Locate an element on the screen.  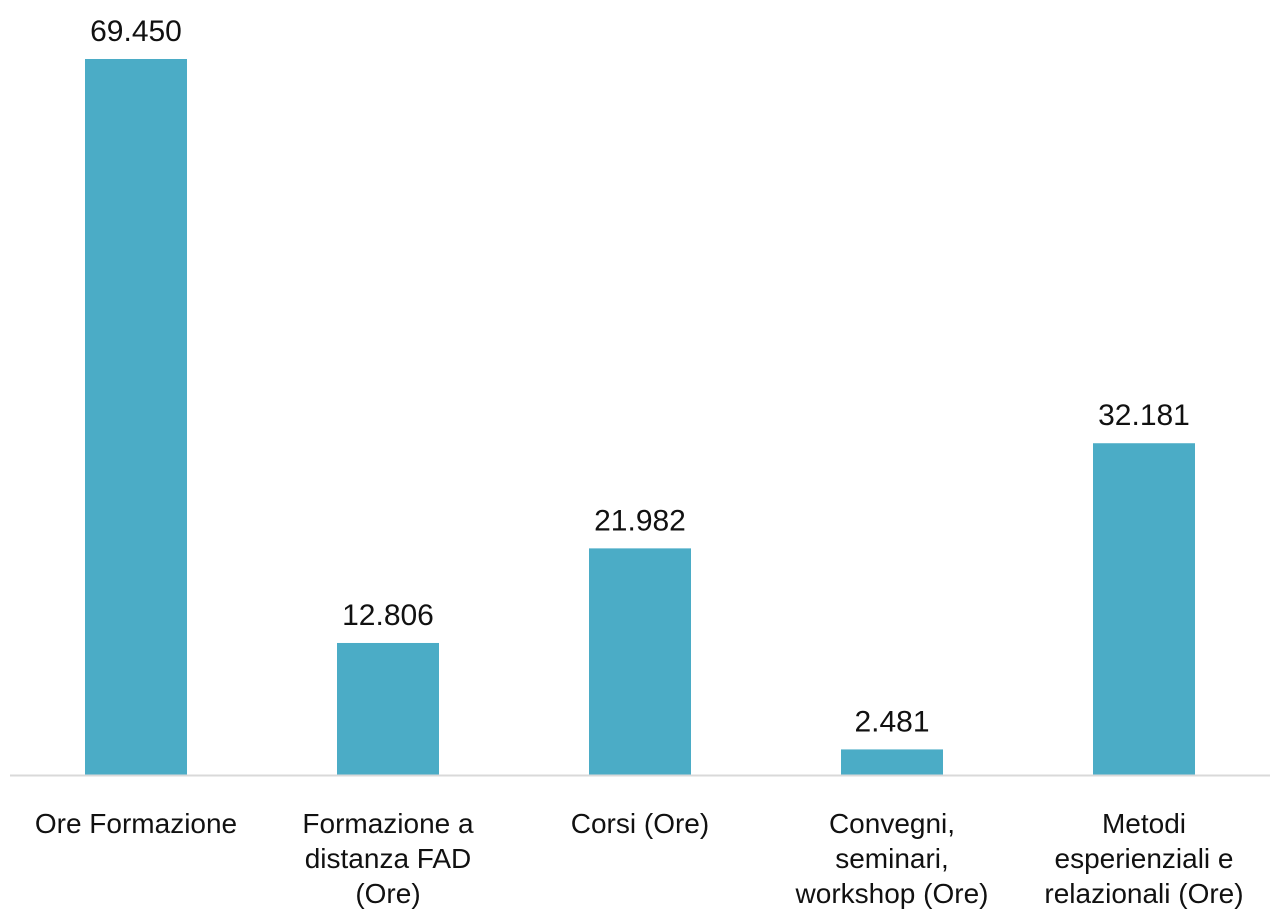
category-label-line: seminari, is located at coordinates (892, 858).